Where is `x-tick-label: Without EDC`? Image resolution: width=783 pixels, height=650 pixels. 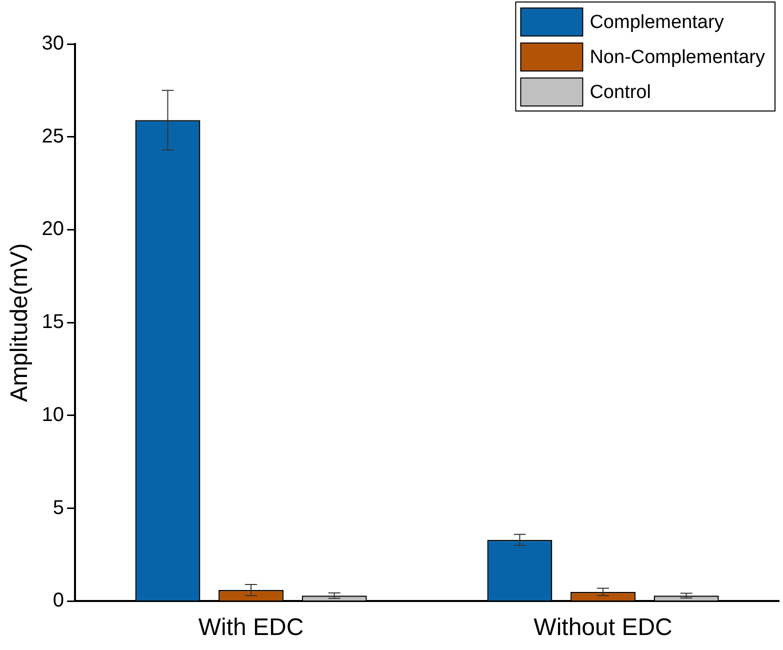 x-tick-label: Without EDC is located at coordinates (603, 628).